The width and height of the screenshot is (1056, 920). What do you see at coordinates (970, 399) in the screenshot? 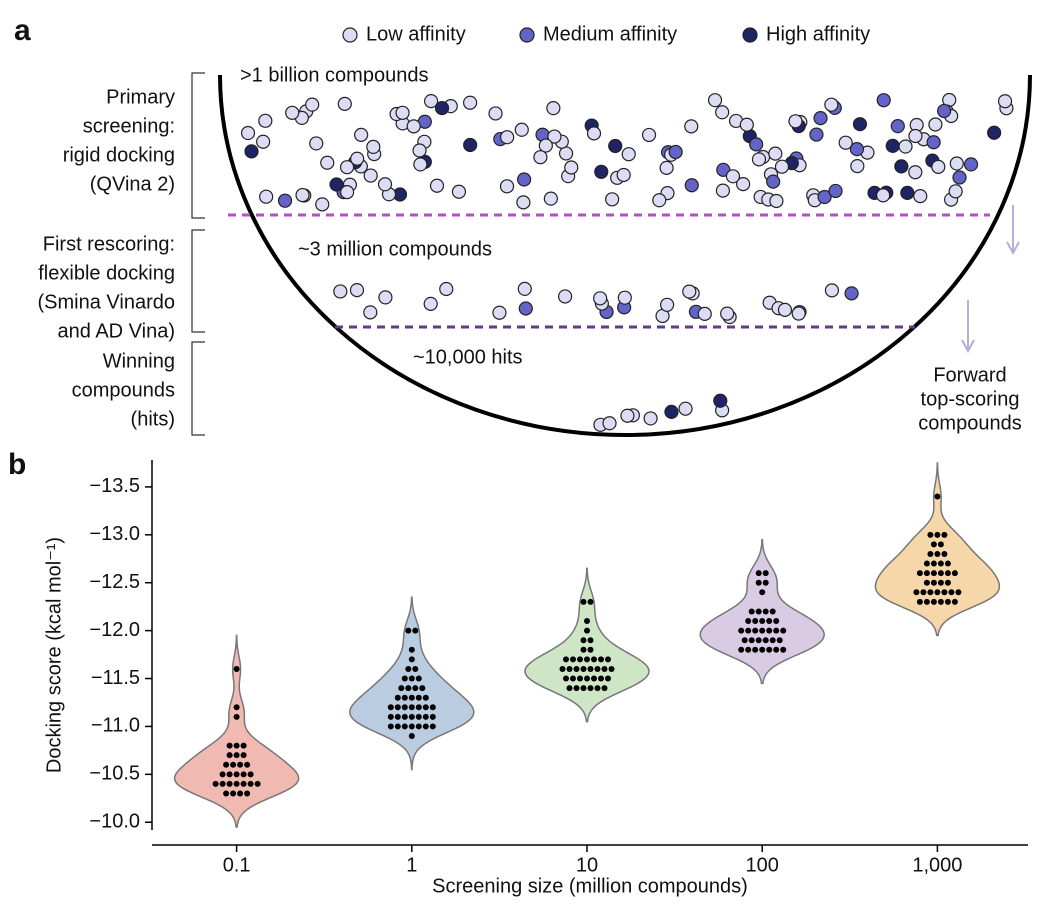
I see `forward-label: top-scoring` at bounding box center [970, 399].